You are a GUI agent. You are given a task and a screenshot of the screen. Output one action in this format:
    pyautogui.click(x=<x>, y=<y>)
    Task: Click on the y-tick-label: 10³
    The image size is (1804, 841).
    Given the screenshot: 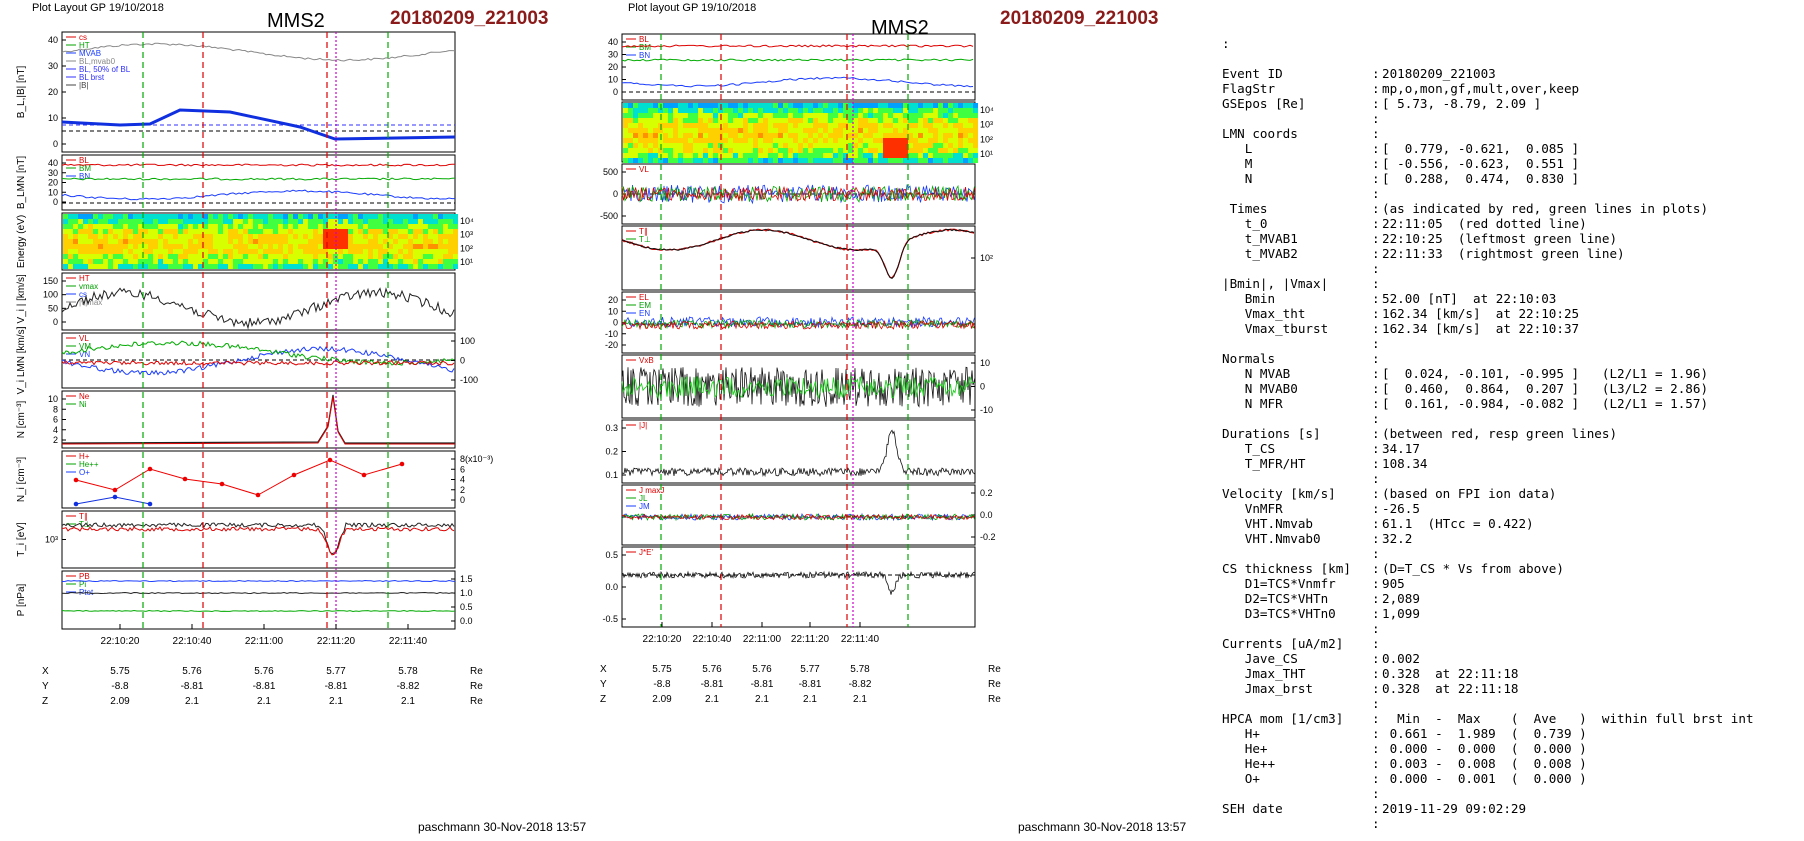 What is the action you would take?
    pyautogui.click(x=51, y=540)
    